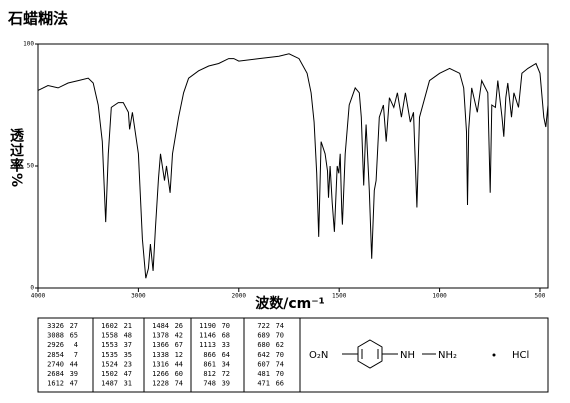 This screenshot has width=570, height=403. What do you see at coordinates (179, 374) in the screenshot?
I see `peak-transmittance: 60` at bounding box center [179, 374].